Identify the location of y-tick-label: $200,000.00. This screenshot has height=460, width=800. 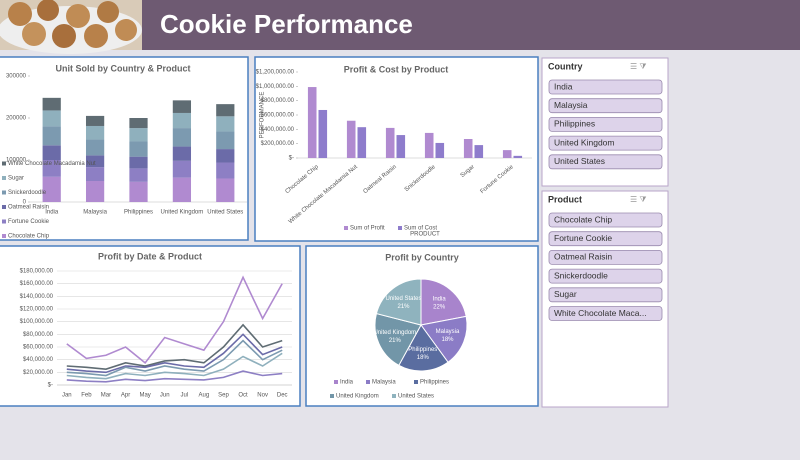
(278, 144).